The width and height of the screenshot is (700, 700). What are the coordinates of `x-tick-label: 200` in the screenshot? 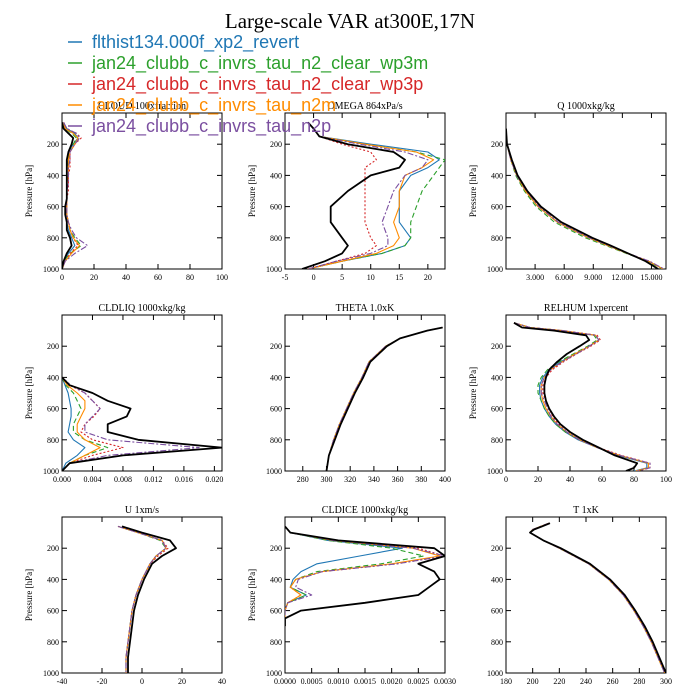 It's located at (533, 681).